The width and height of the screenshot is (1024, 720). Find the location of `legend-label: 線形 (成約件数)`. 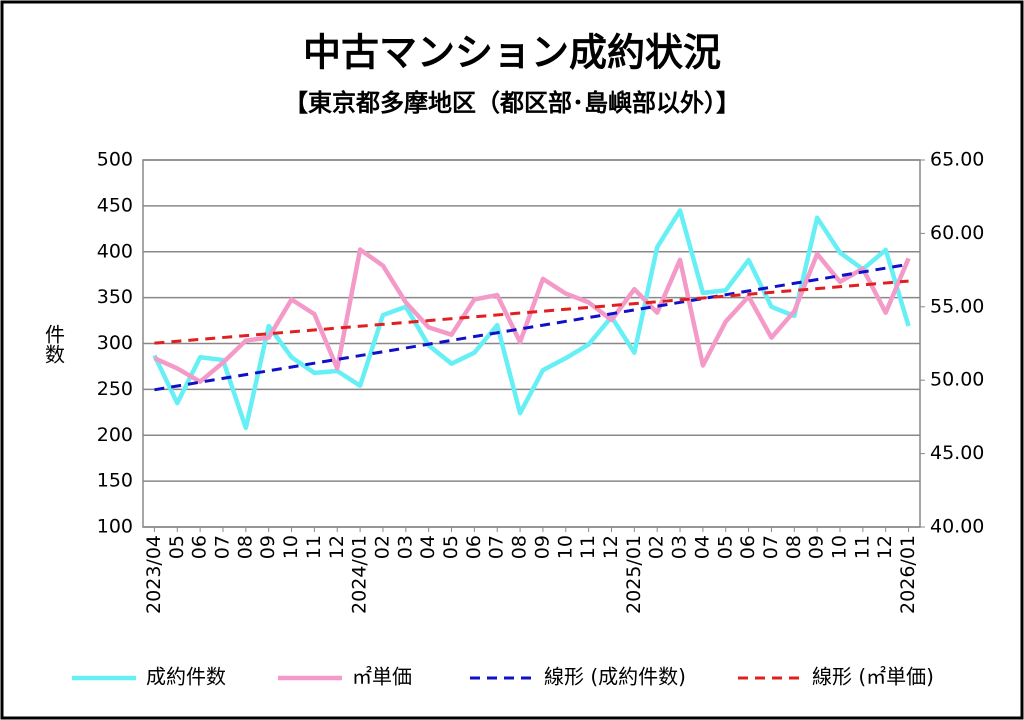

legend-label: 線形 (成約件数) is located at coordinates (615, 677).